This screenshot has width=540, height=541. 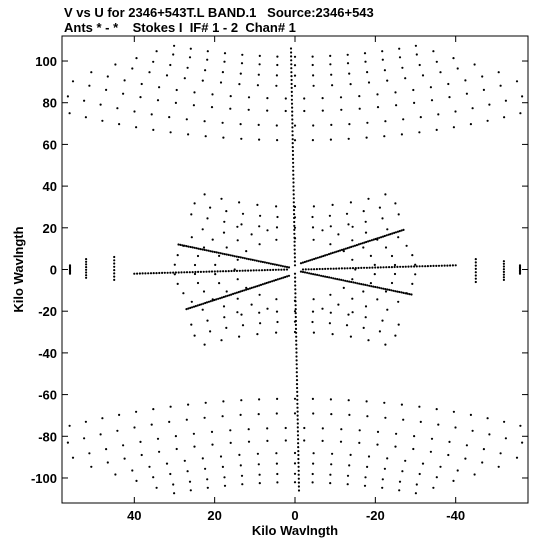 What do you see at coordinates (50, 103) in the screenshot?
I see `y-tick-label: 80` at bounding box center [50, 103].